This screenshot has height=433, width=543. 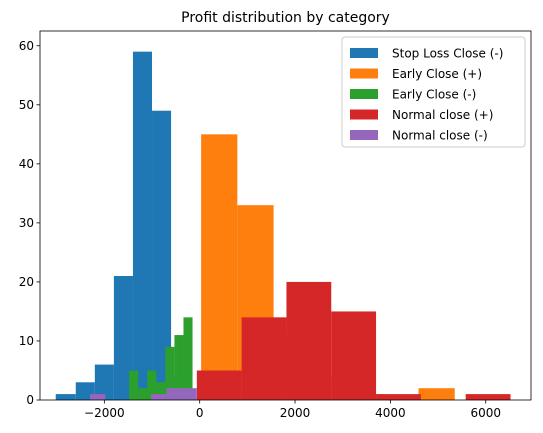 I want to click on x-tick-label: 4000, so click(x=390, y=413).